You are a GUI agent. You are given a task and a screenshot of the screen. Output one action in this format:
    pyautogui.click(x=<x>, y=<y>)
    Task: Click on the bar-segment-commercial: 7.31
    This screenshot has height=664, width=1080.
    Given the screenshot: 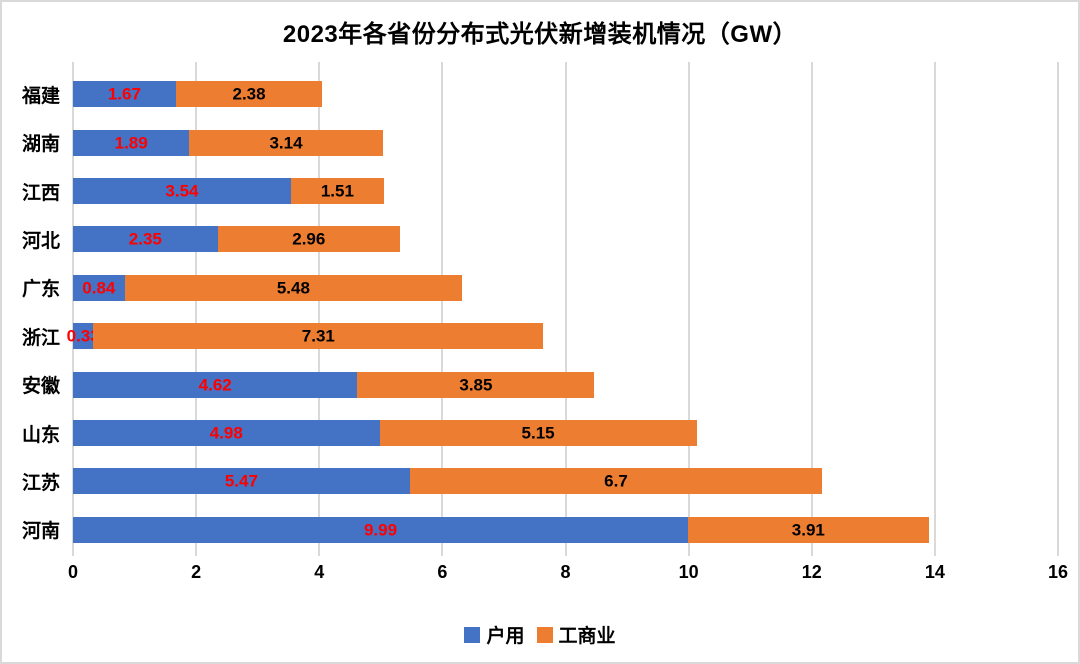 What is the action you would take?
    pyautogui.click(x=318, y=336)
    